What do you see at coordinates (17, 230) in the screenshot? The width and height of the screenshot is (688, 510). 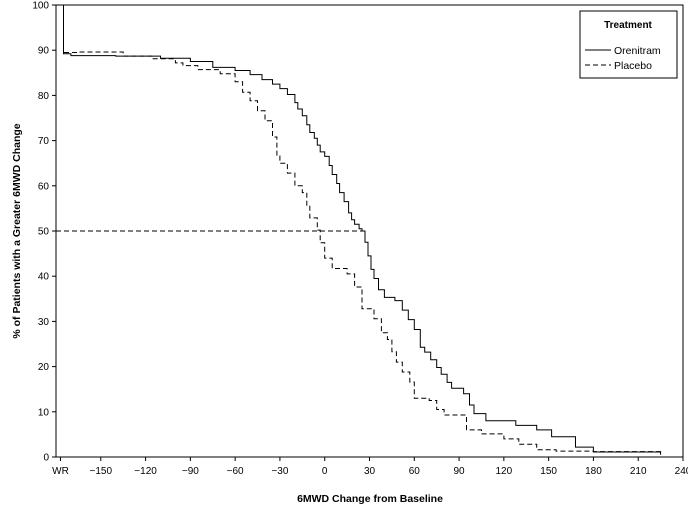 I see `y-axis-title: % of Patients with a Greater 6MWD Change` at bounding box center [17, 230].